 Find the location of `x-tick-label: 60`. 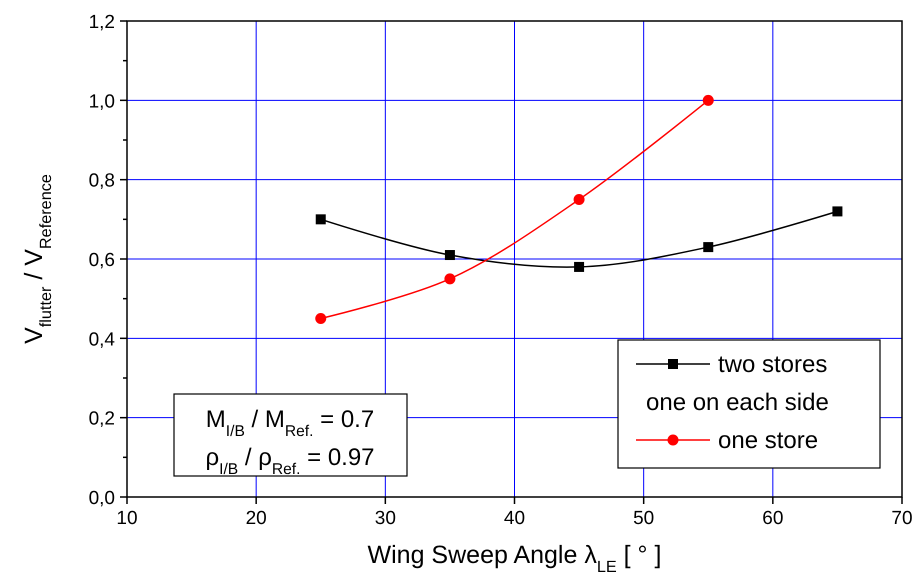

x-tick-label: 60 is located at coordinates (773, 518).